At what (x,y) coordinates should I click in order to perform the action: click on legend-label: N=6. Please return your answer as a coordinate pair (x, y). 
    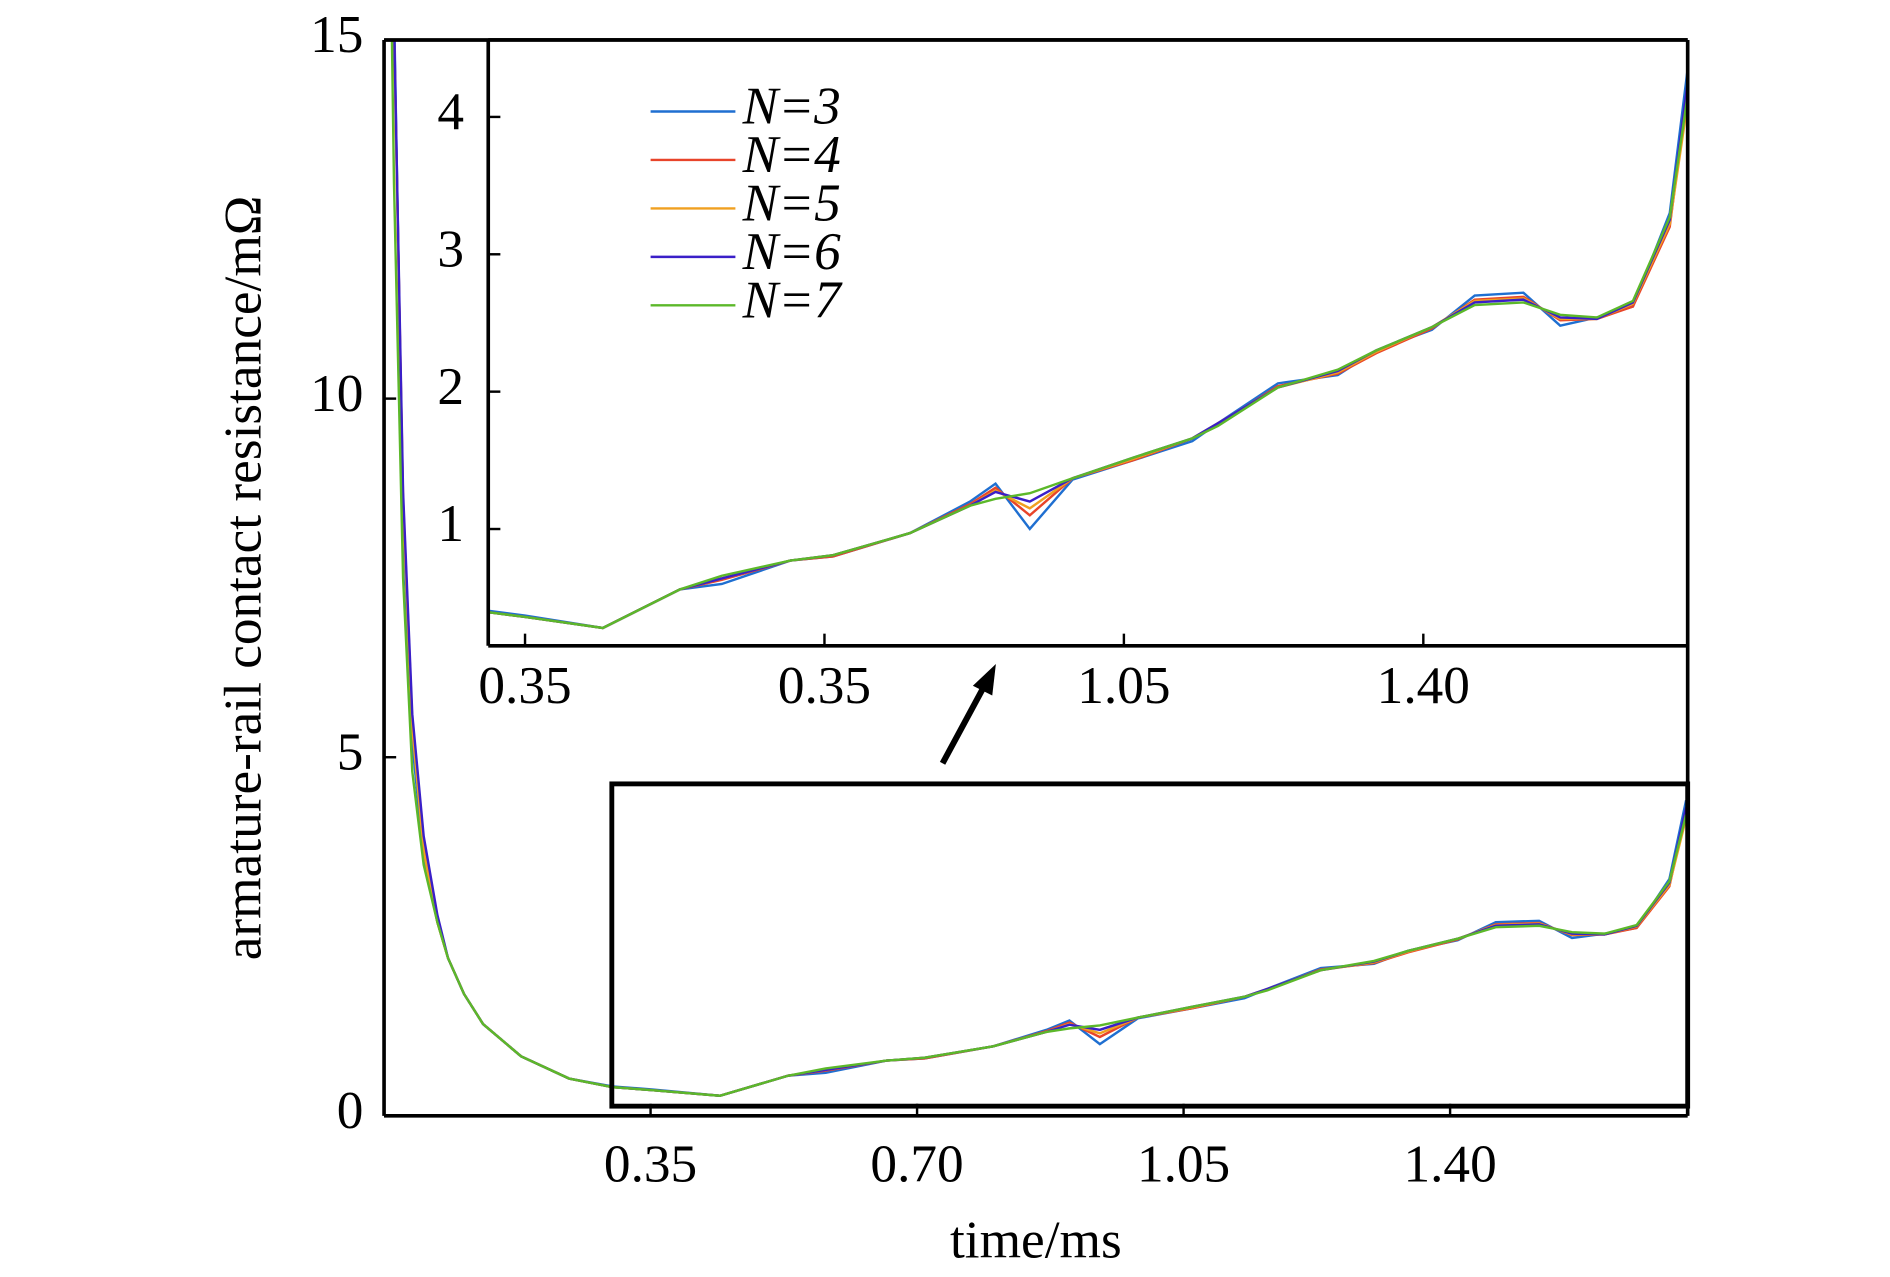
    Looking at the image, I should click on (792, 251).